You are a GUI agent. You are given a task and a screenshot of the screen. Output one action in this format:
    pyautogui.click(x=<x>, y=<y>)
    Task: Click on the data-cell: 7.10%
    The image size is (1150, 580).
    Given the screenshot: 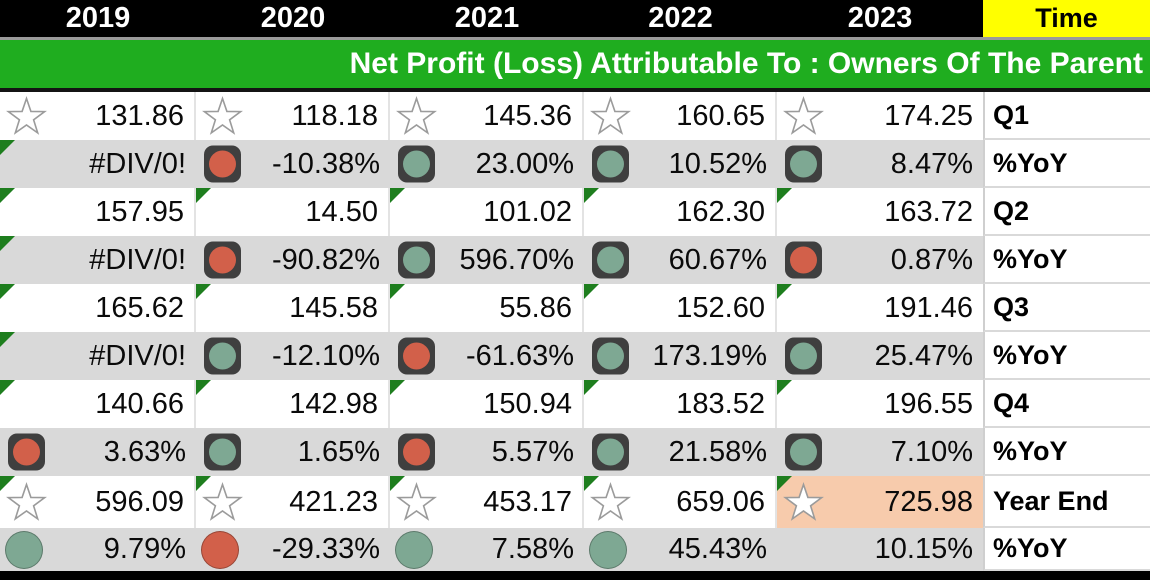 What is the action you would take?
    pyautogui.click(x=880, y=452)
    